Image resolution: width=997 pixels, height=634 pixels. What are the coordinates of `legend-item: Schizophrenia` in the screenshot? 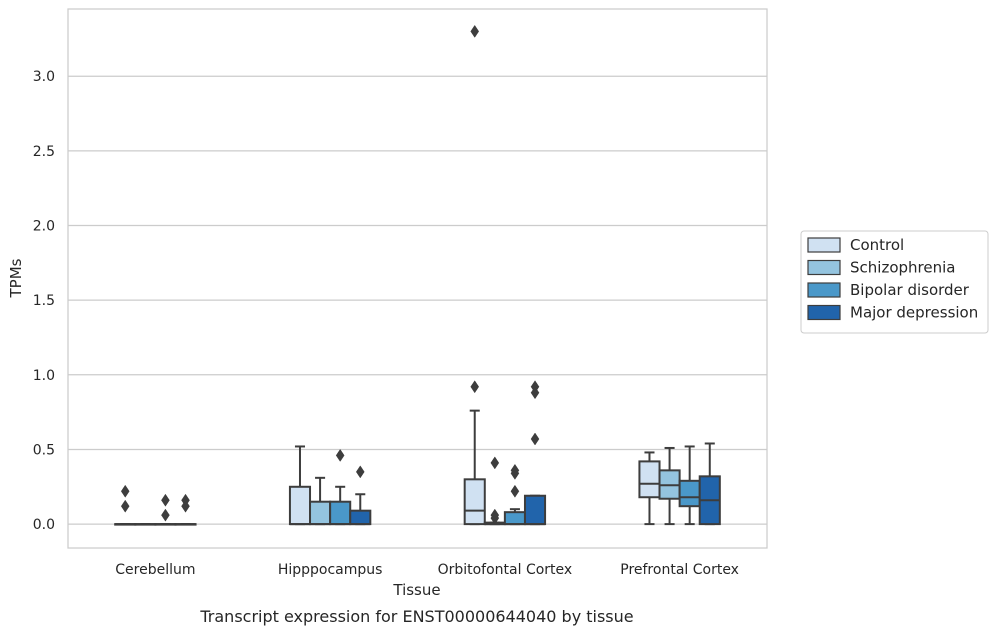 It's located at (881, 268).